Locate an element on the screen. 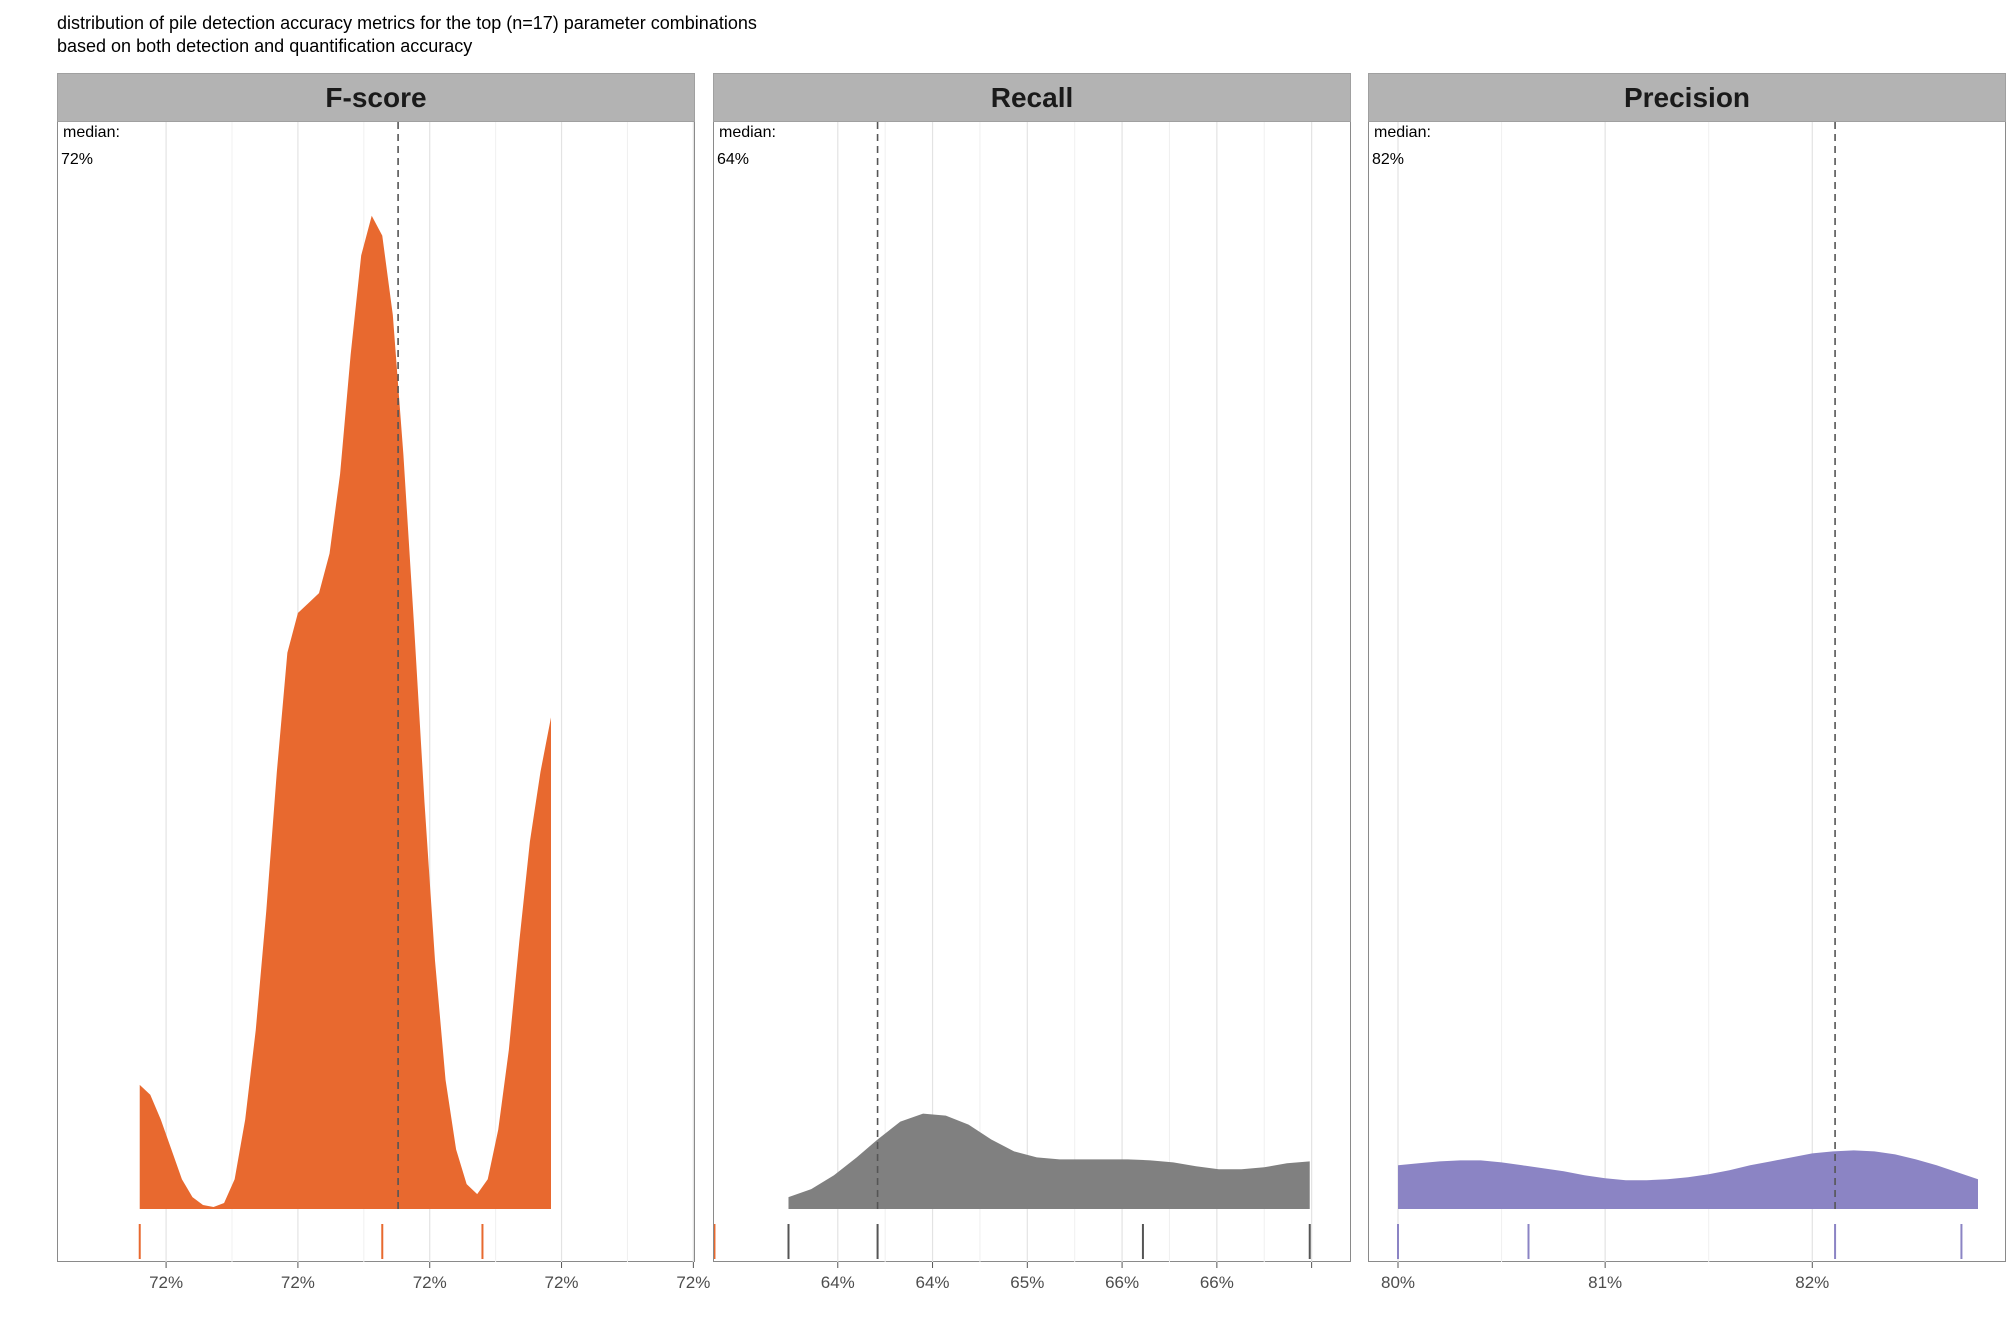  facet-strip: F-score is located at coordinates (376, 97).